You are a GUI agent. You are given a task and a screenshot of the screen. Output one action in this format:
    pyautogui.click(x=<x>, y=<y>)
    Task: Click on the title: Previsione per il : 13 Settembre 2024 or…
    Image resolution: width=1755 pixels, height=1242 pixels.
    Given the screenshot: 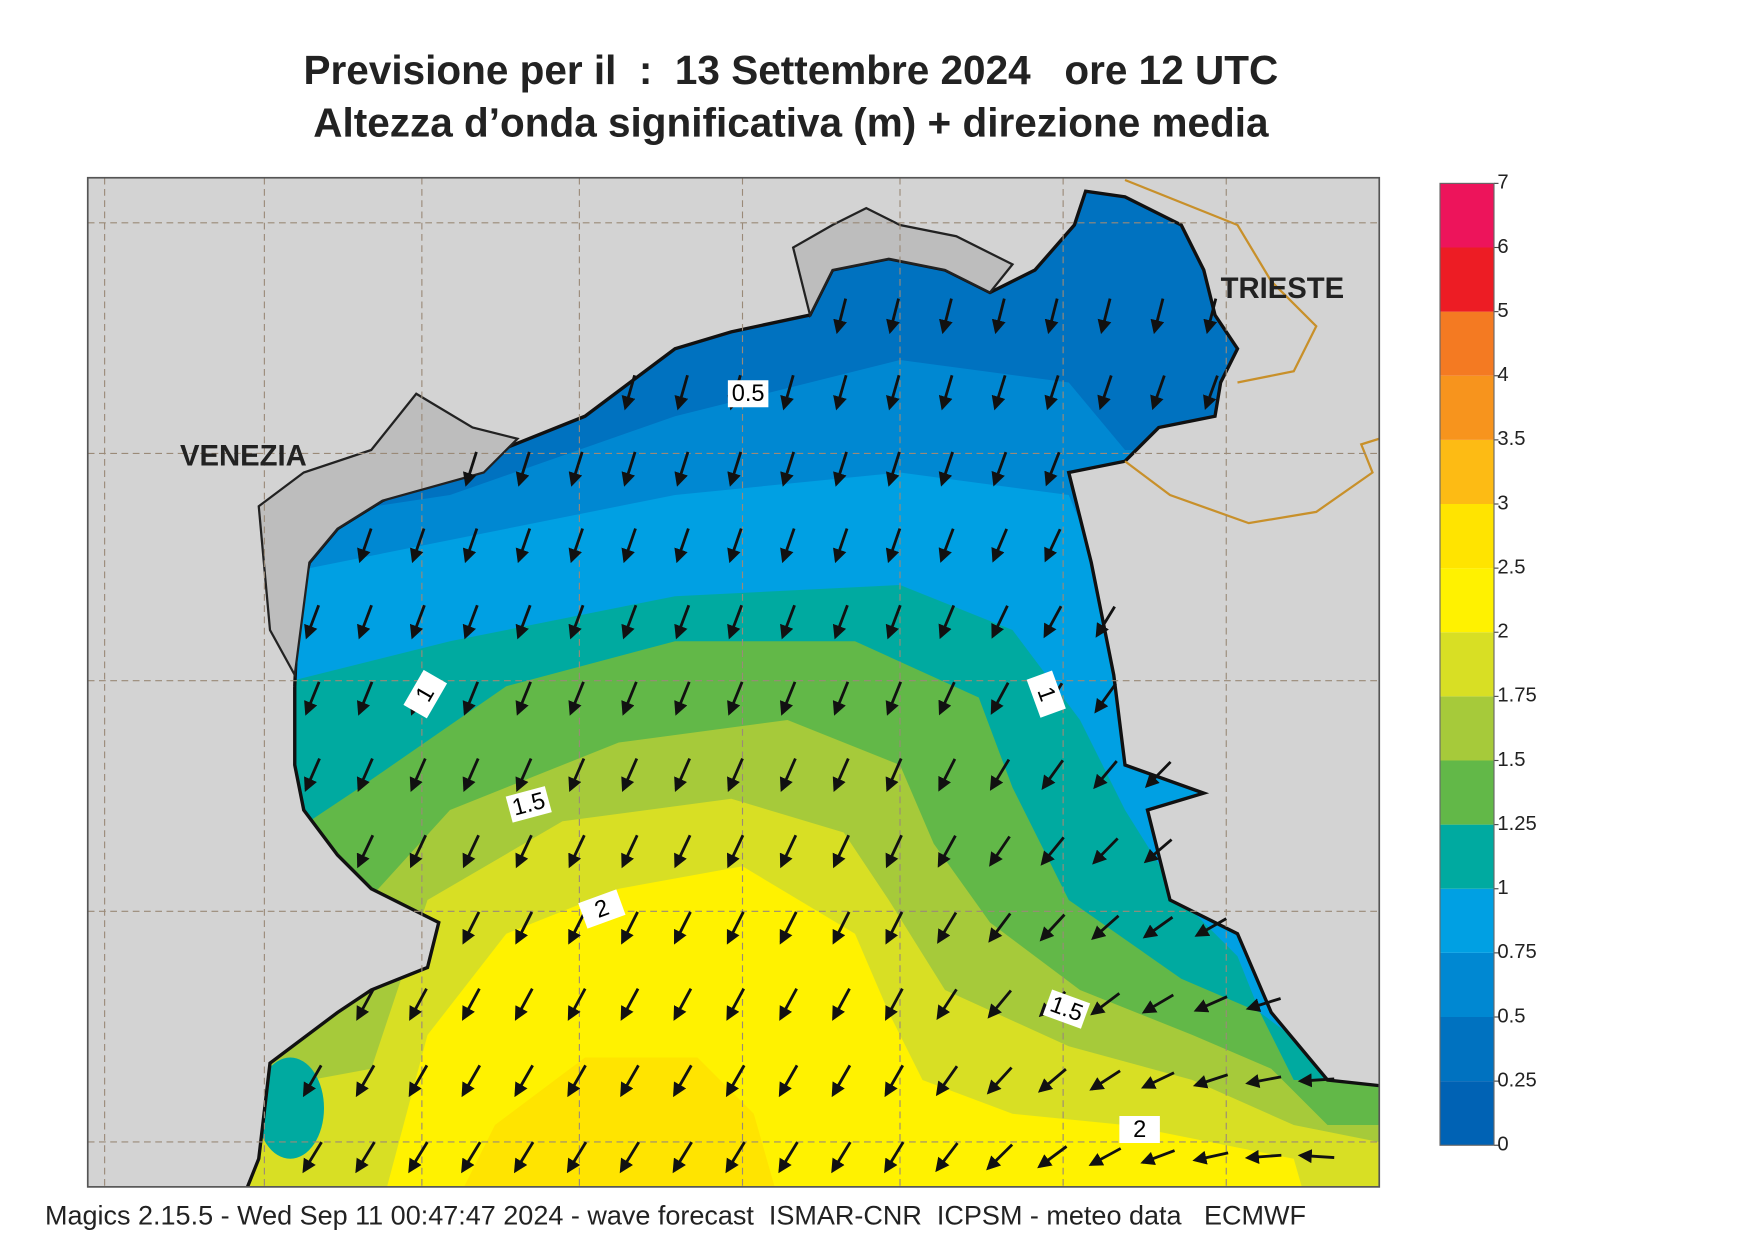 What is the action you would take?
    pyautogui.click(x=791, y=70)
    